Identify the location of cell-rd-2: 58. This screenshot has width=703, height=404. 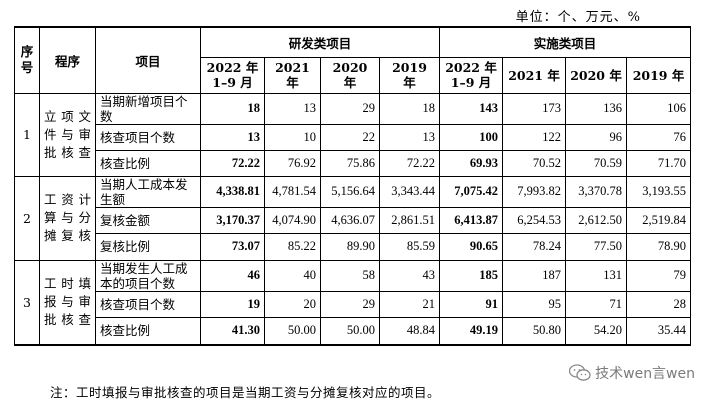
(350, 275).